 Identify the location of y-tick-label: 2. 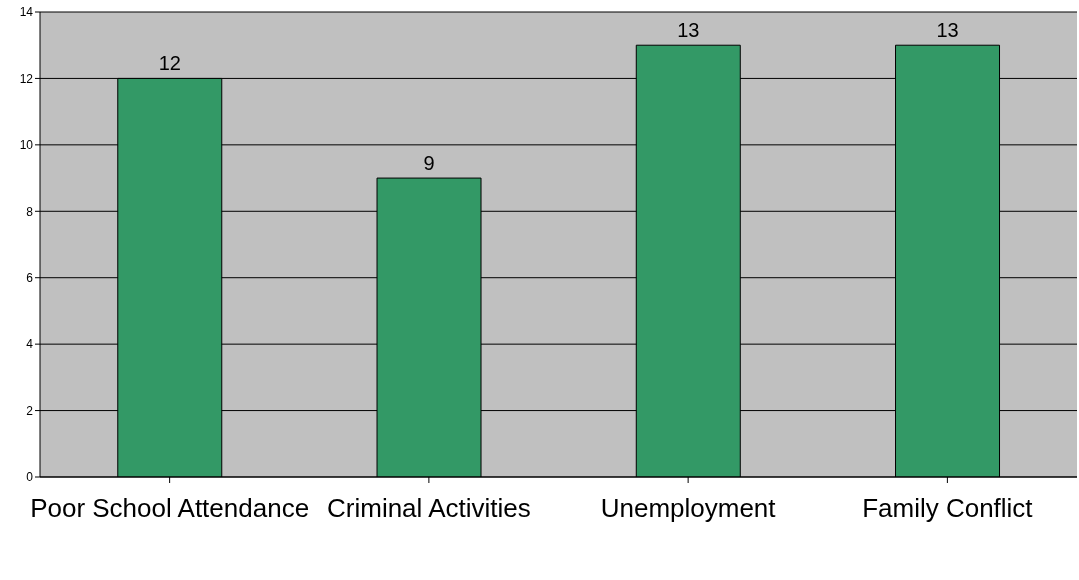
(30, 410).